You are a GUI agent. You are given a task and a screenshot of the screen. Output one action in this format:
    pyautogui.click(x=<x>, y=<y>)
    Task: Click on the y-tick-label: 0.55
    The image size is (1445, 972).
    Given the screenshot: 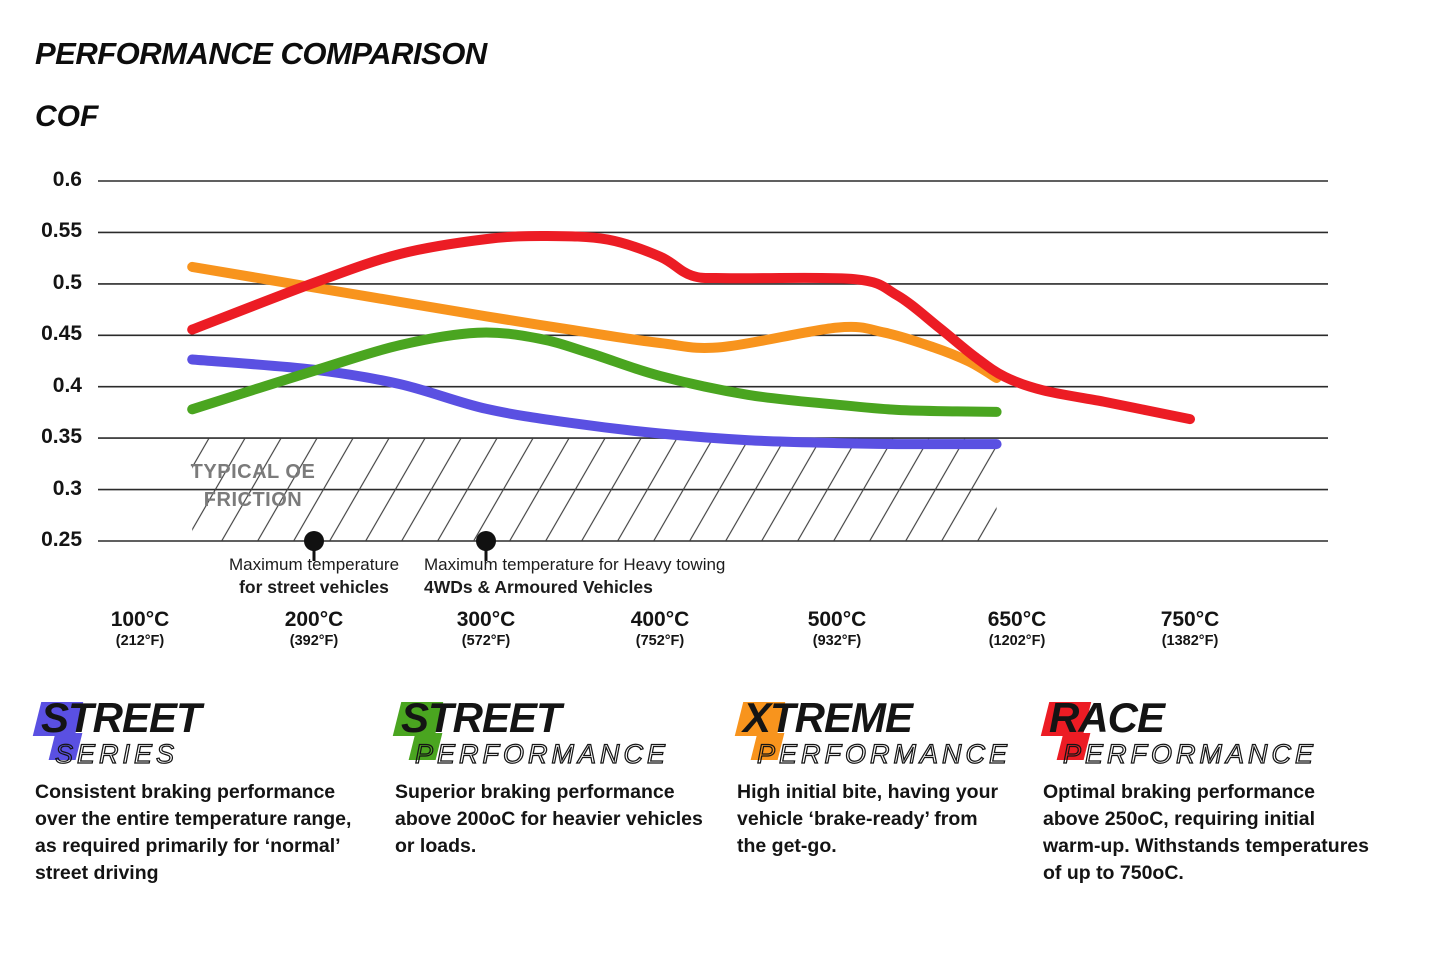 What is the action you would take?
    pyautogui.click(x=61, y=231)
    